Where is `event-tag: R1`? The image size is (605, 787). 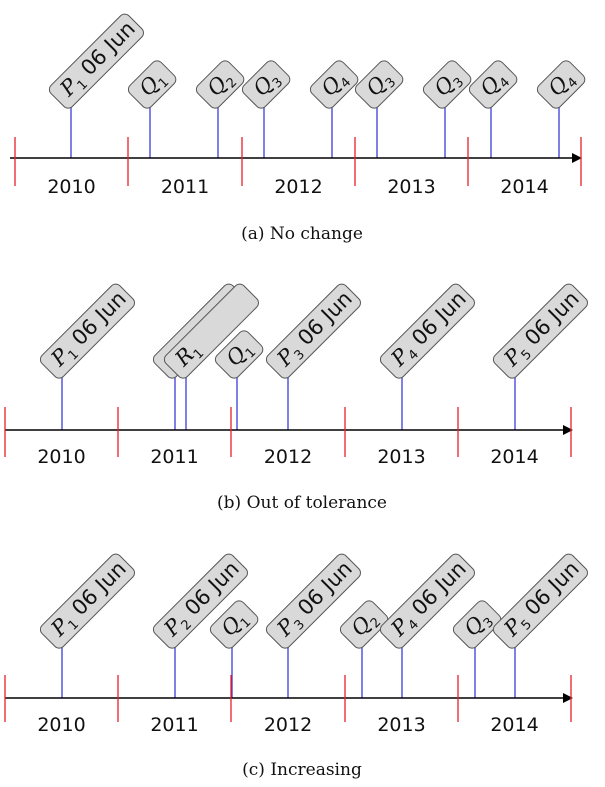
event-tag: R1 is located at coordinates (211, 331).